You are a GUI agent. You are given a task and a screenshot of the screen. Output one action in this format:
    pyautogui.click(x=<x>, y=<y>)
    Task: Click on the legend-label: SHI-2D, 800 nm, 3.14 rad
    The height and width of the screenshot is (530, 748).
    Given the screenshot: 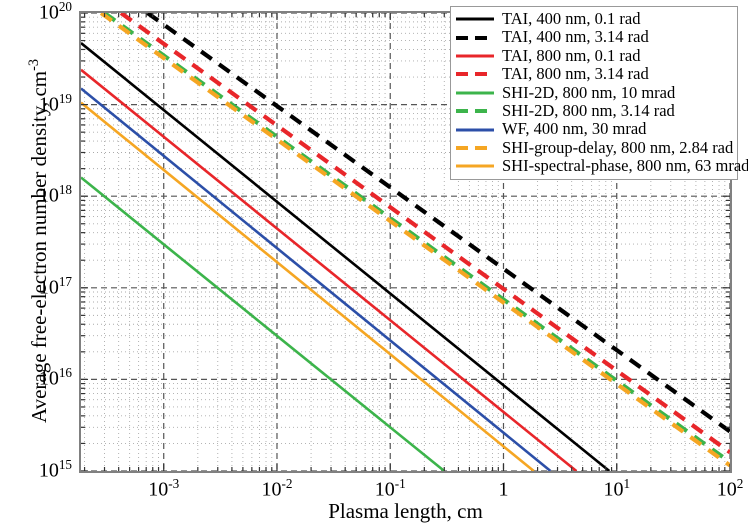 What is the action you would take?
    pyautogui.click(x=588, y=110)
    